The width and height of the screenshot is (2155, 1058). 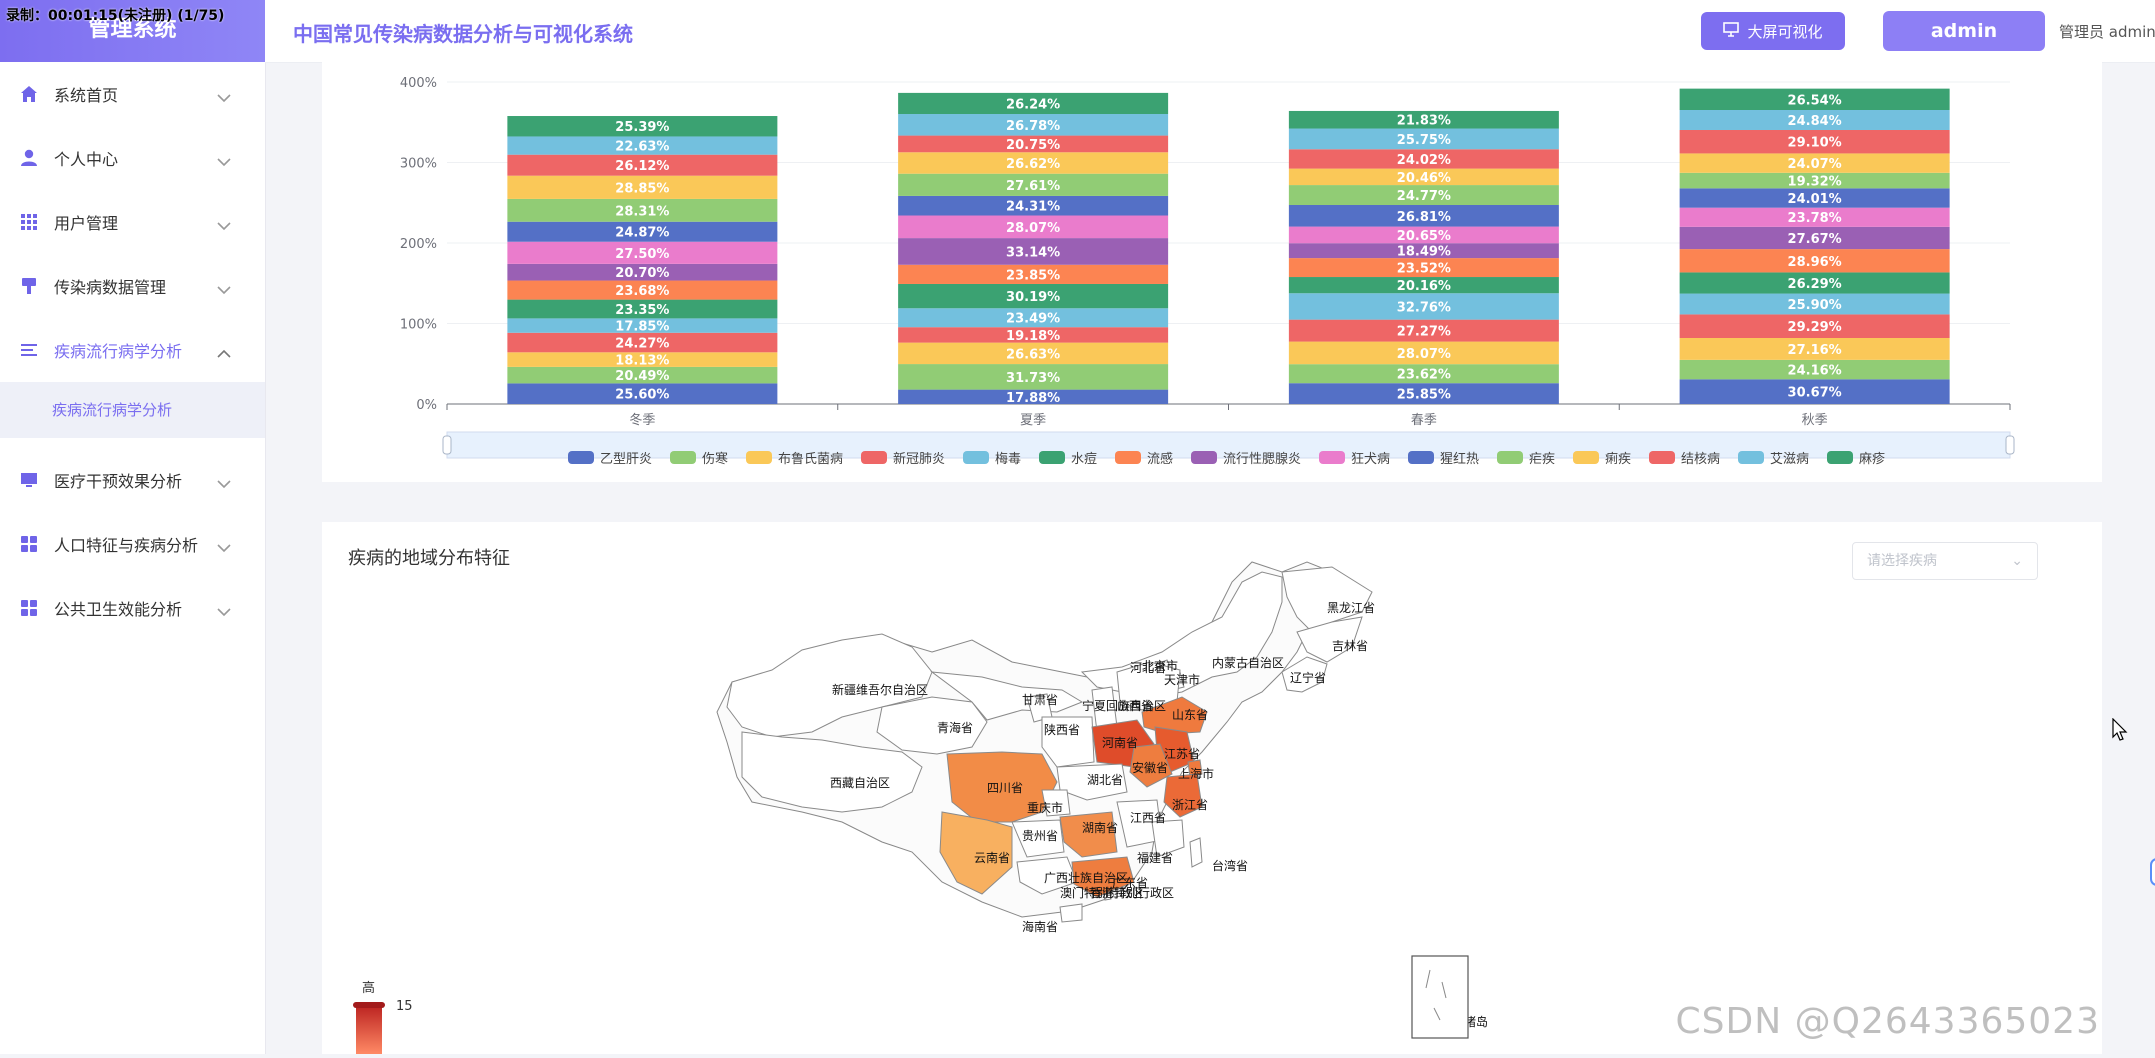 I want to click on province-label: 青海省, so click(x=955, y=727).